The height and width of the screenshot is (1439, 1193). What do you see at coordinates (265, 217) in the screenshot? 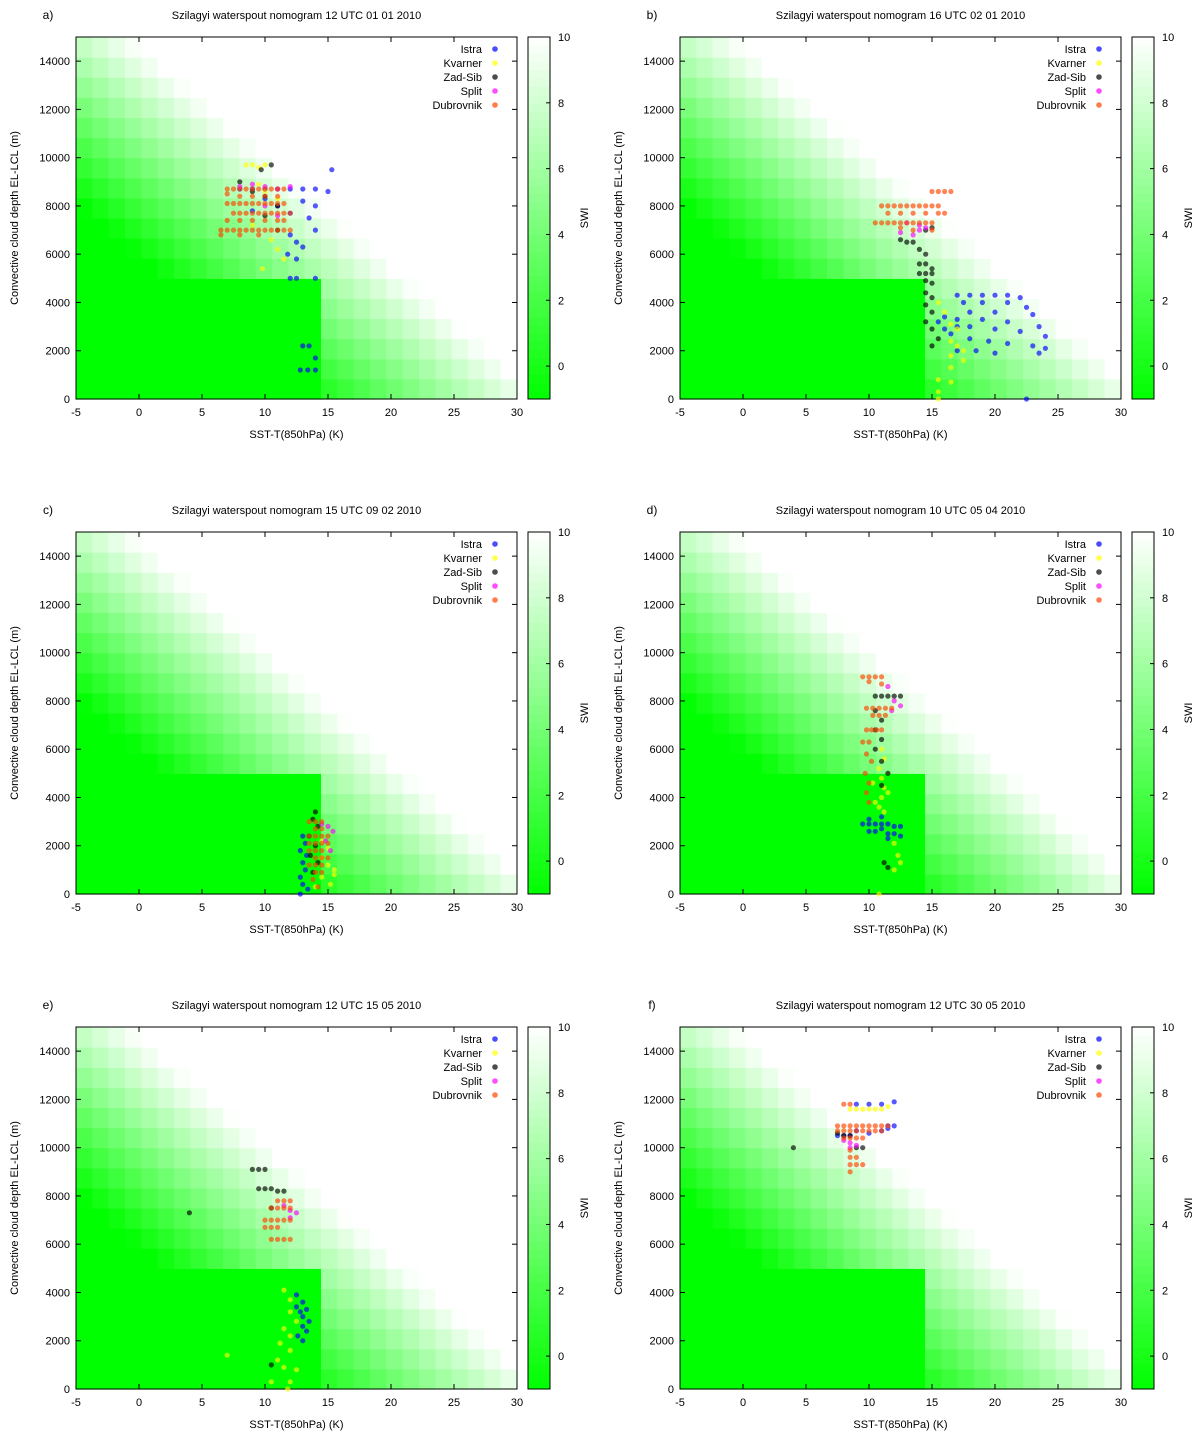
I see `series-kvarner` at bounding box center [265, 217].